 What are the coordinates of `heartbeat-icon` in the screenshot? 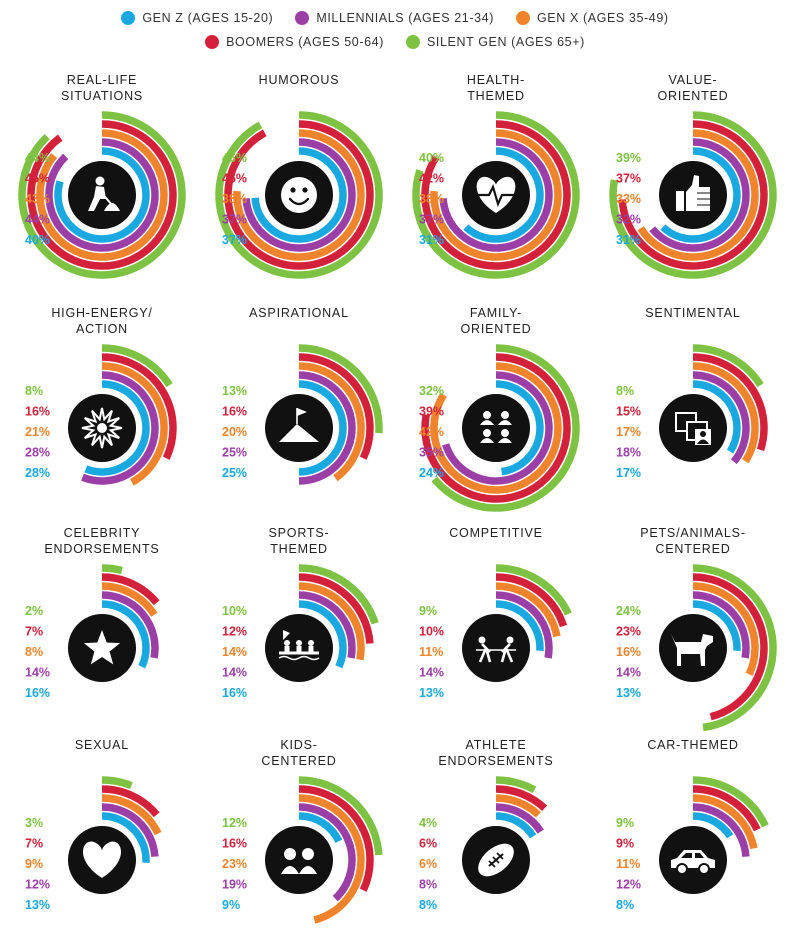 It's located at (496, 194).